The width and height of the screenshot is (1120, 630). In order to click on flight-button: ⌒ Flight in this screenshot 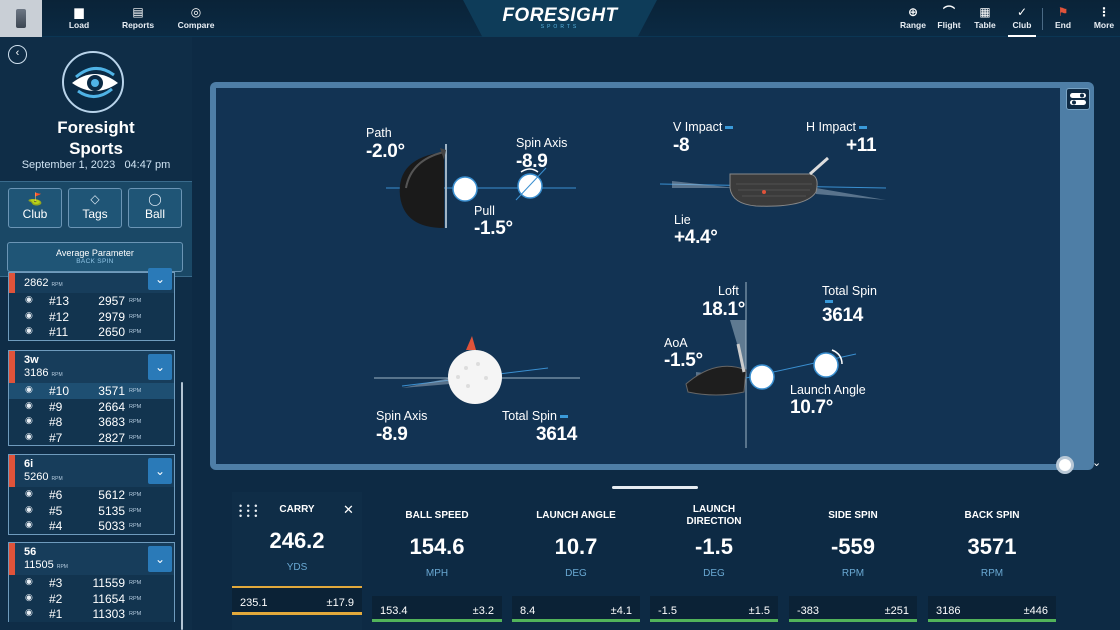, I will do `click(949, 19)`.